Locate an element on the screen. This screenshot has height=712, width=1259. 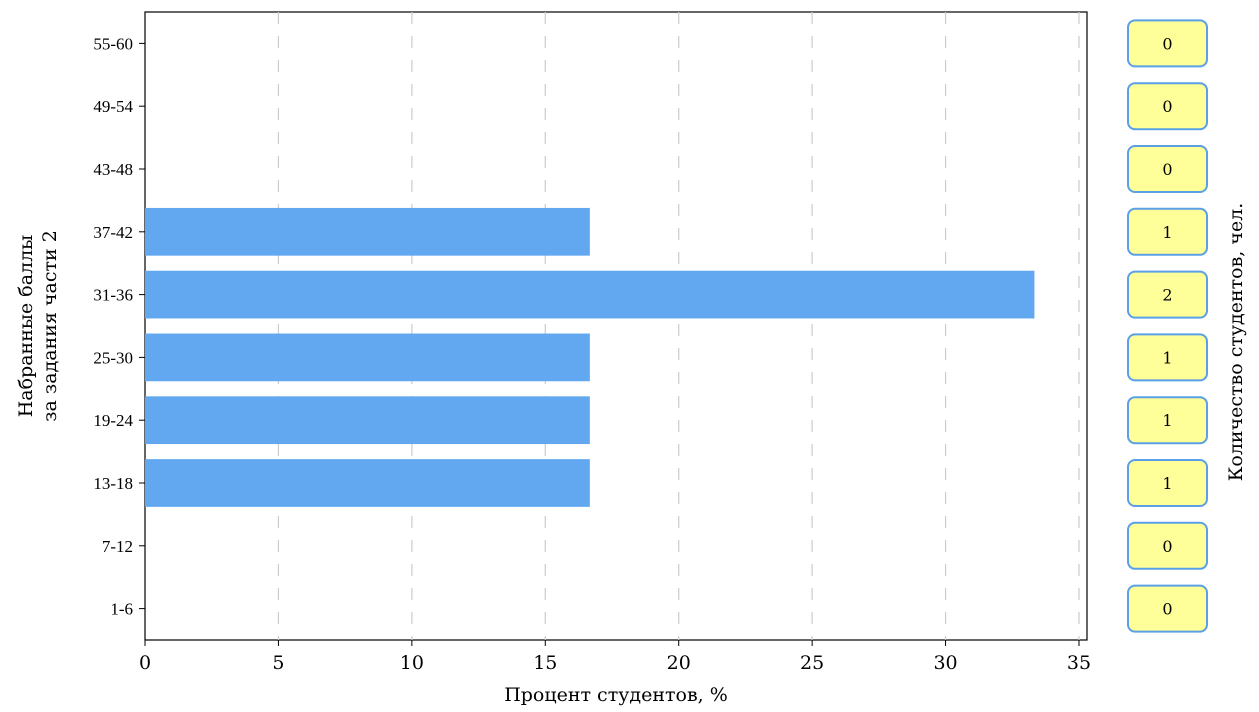
x-tick-label-10: 10 is located at coordinates (412, 663).